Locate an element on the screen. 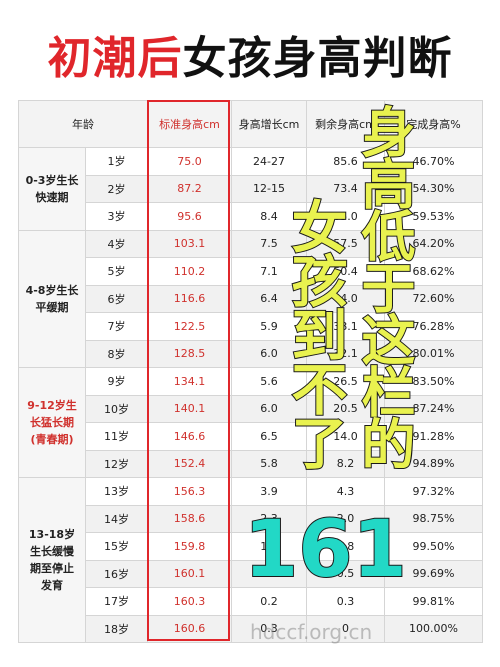  cell: 38.1 is located at coordinates (345, 326).